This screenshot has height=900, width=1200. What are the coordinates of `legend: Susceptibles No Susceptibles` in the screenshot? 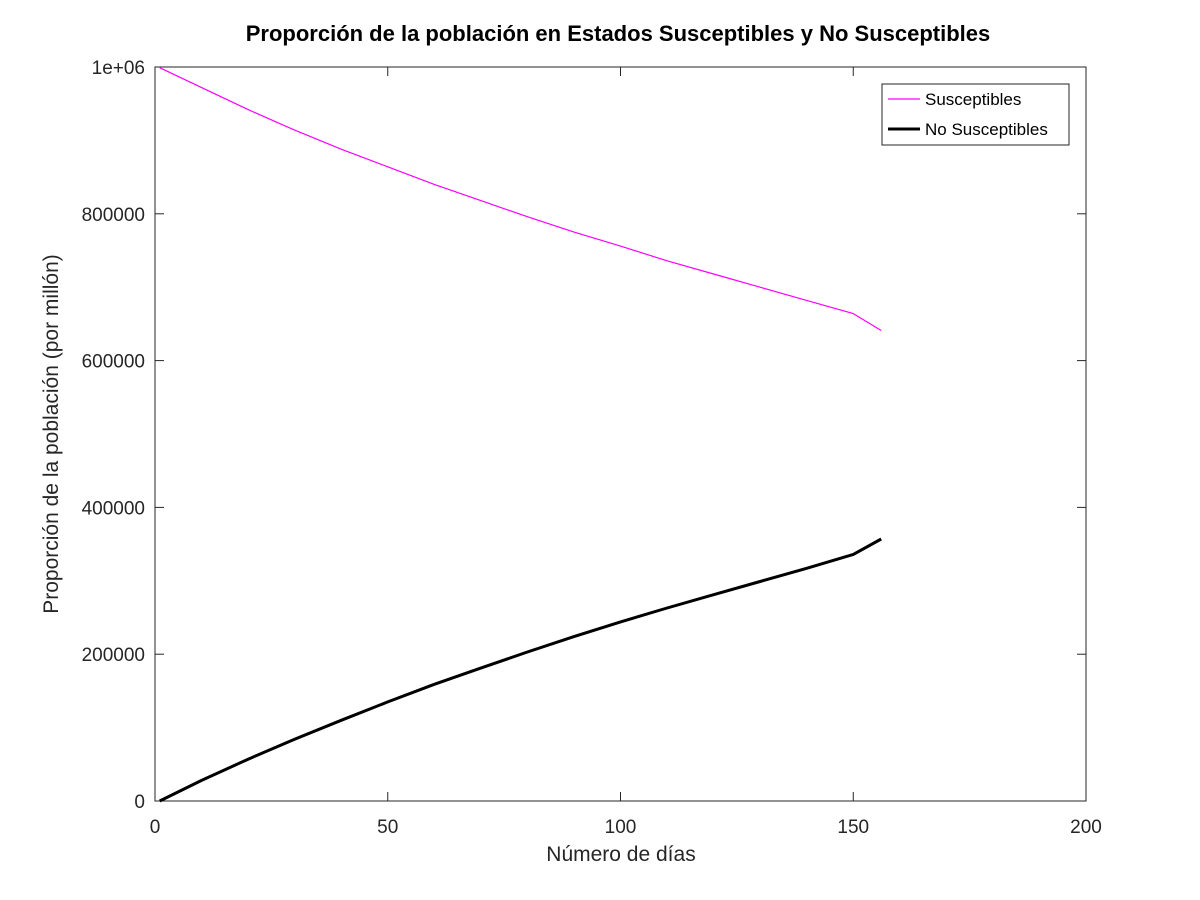 It's located at (975, 114).